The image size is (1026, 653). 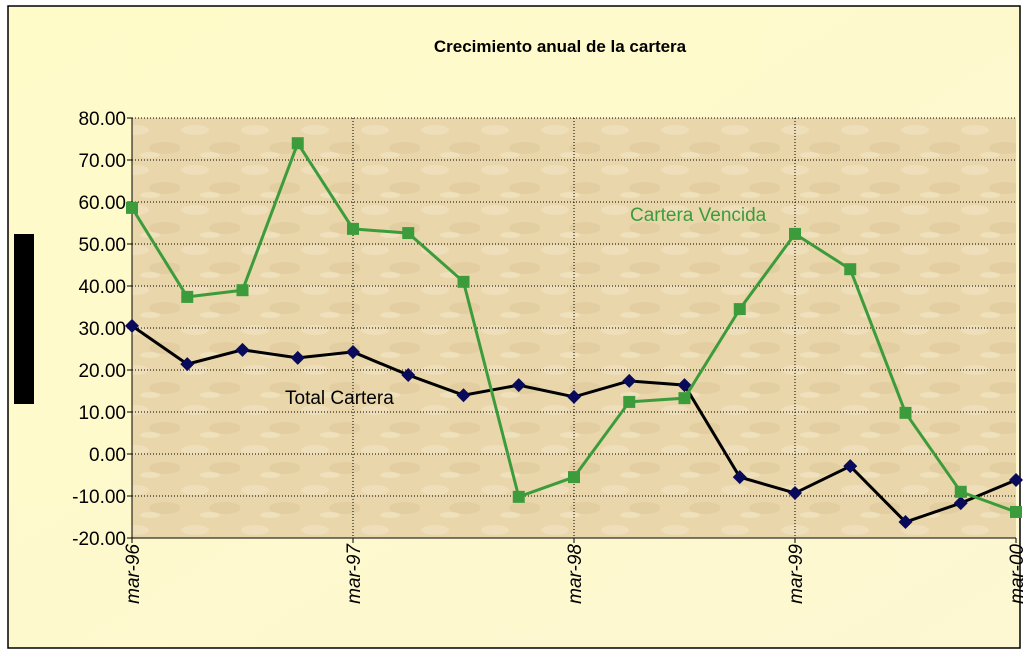 I want to click on y-tick-label: 80.00, so click(x=102, y=119).